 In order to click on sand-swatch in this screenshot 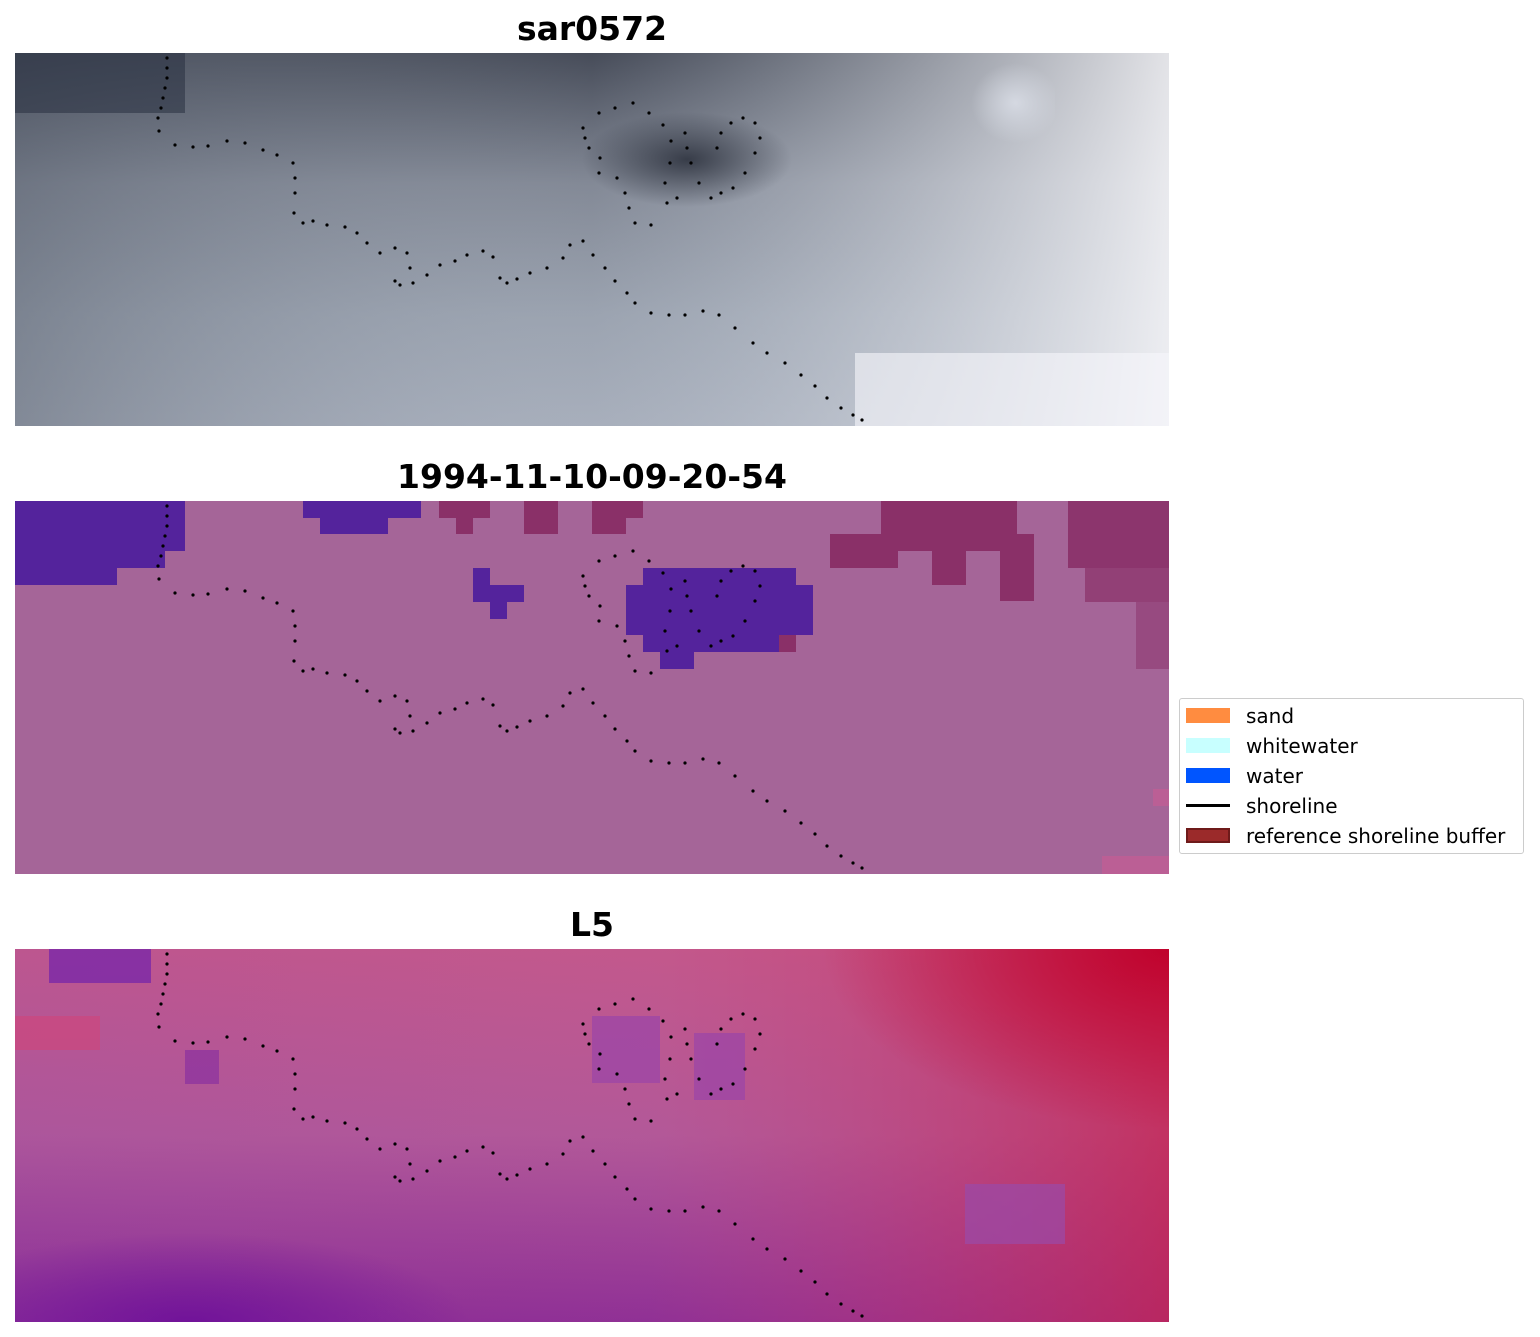, I will do `click(1208, 715)`.